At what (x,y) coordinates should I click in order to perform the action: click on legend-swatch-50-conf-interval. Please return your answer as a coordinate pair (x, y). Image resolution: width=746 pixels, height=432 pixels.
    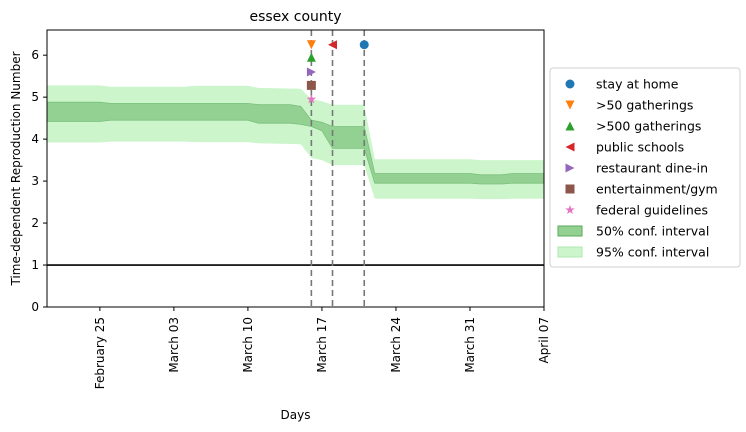
    Looking at the image, I should click on (570, 231).